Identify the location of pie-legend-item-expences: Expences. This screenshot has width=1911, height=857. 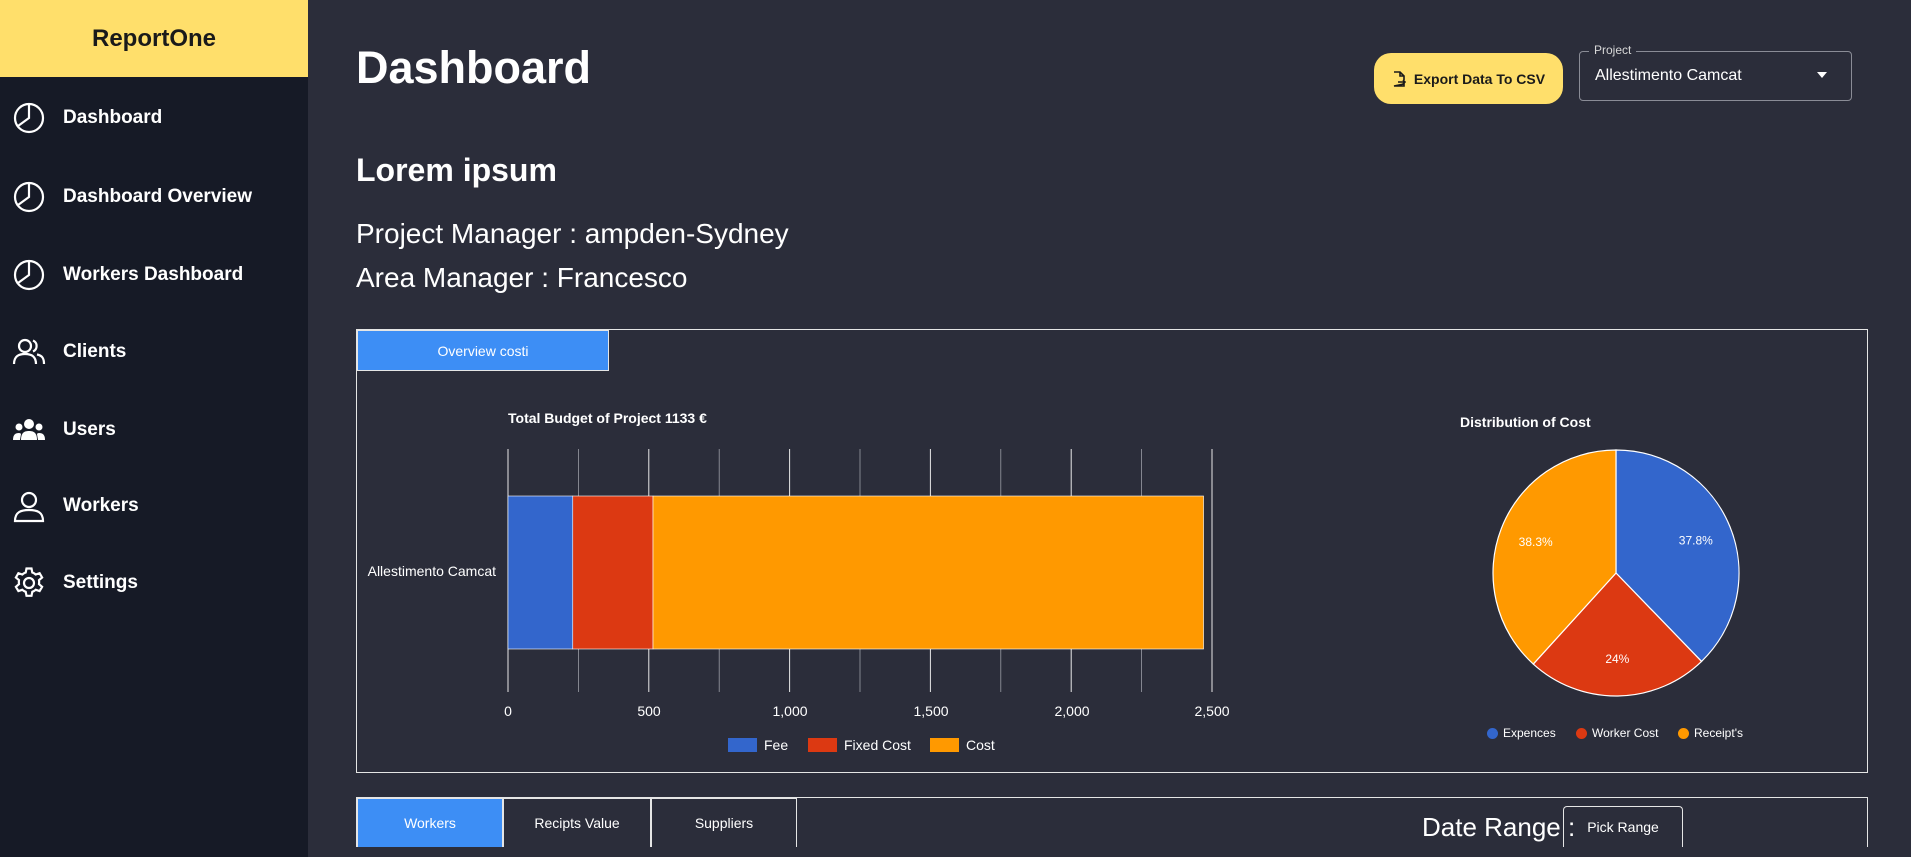
(1521, 733).